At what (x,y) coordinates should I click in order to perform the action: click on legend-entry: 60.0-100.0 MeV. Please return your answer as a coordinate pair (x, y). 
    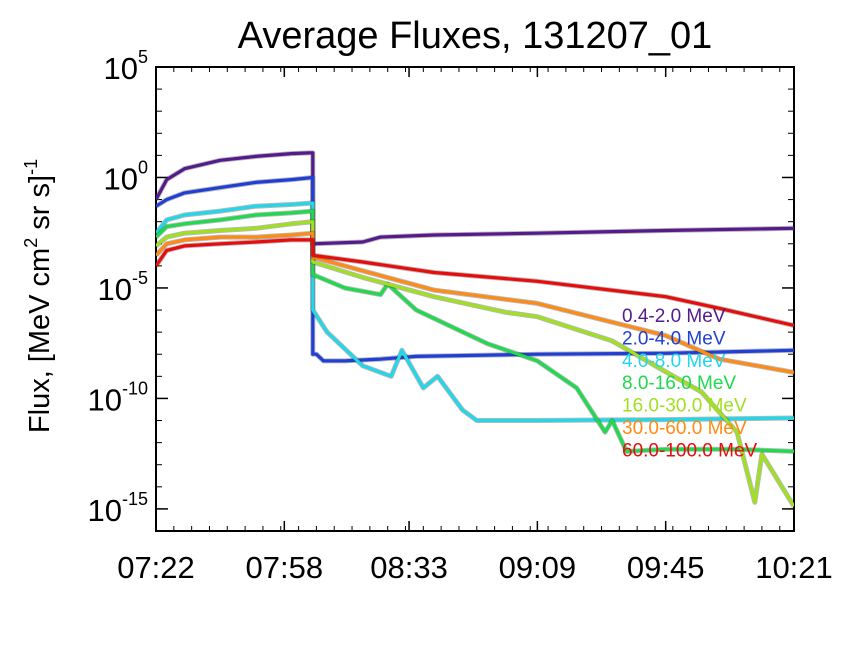
    Looking at the image, I should click on (690, 450).